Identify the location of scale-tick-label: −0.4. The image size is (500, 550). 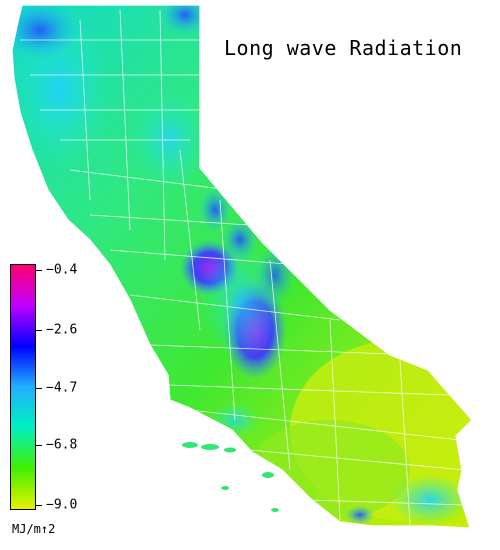
(62, 270).